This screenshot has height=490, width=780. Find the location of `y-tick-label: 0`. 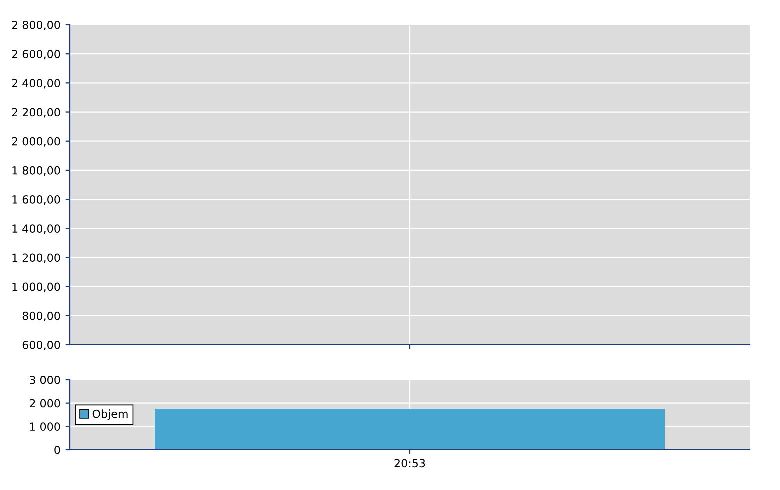

y-tick-label: 0 is located at coordinates (57, 450).